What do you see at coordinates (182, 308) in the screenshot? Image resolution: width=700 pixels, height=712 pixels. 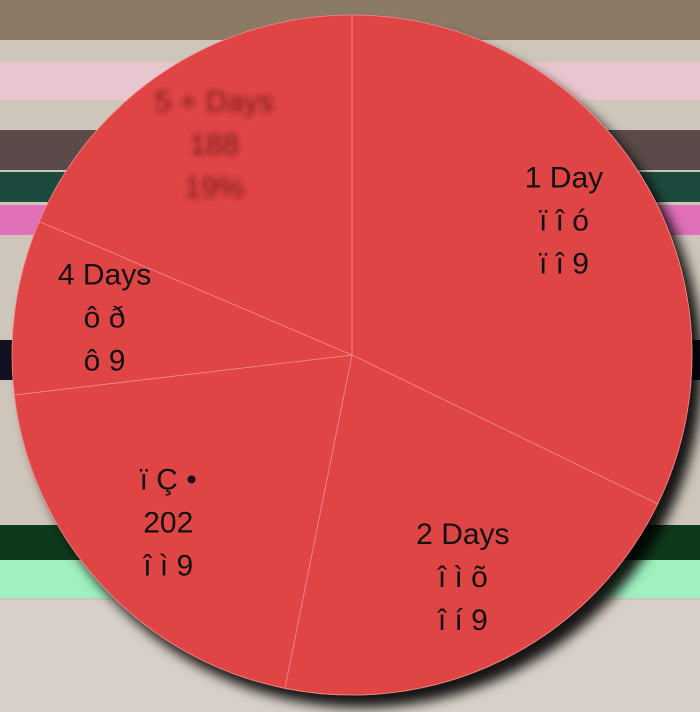 I see `pie-slice` at bounding box center [182, 308].